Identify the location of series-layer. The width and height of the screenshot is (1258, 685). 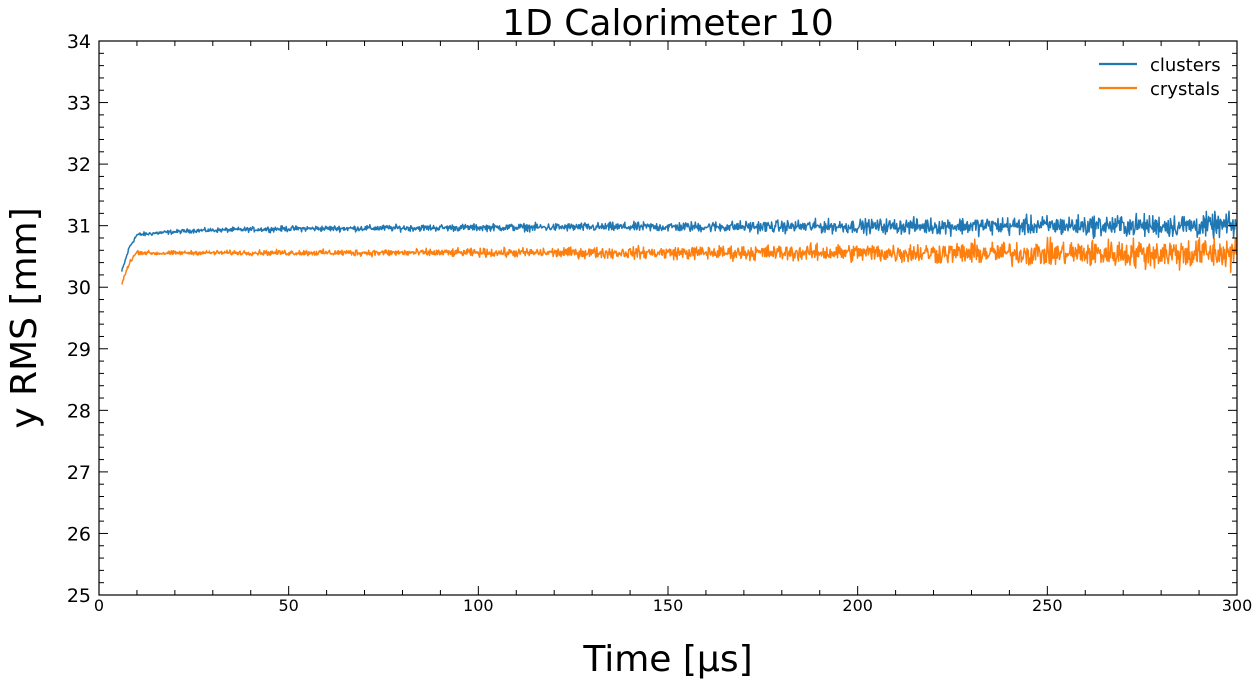
(679, 247).